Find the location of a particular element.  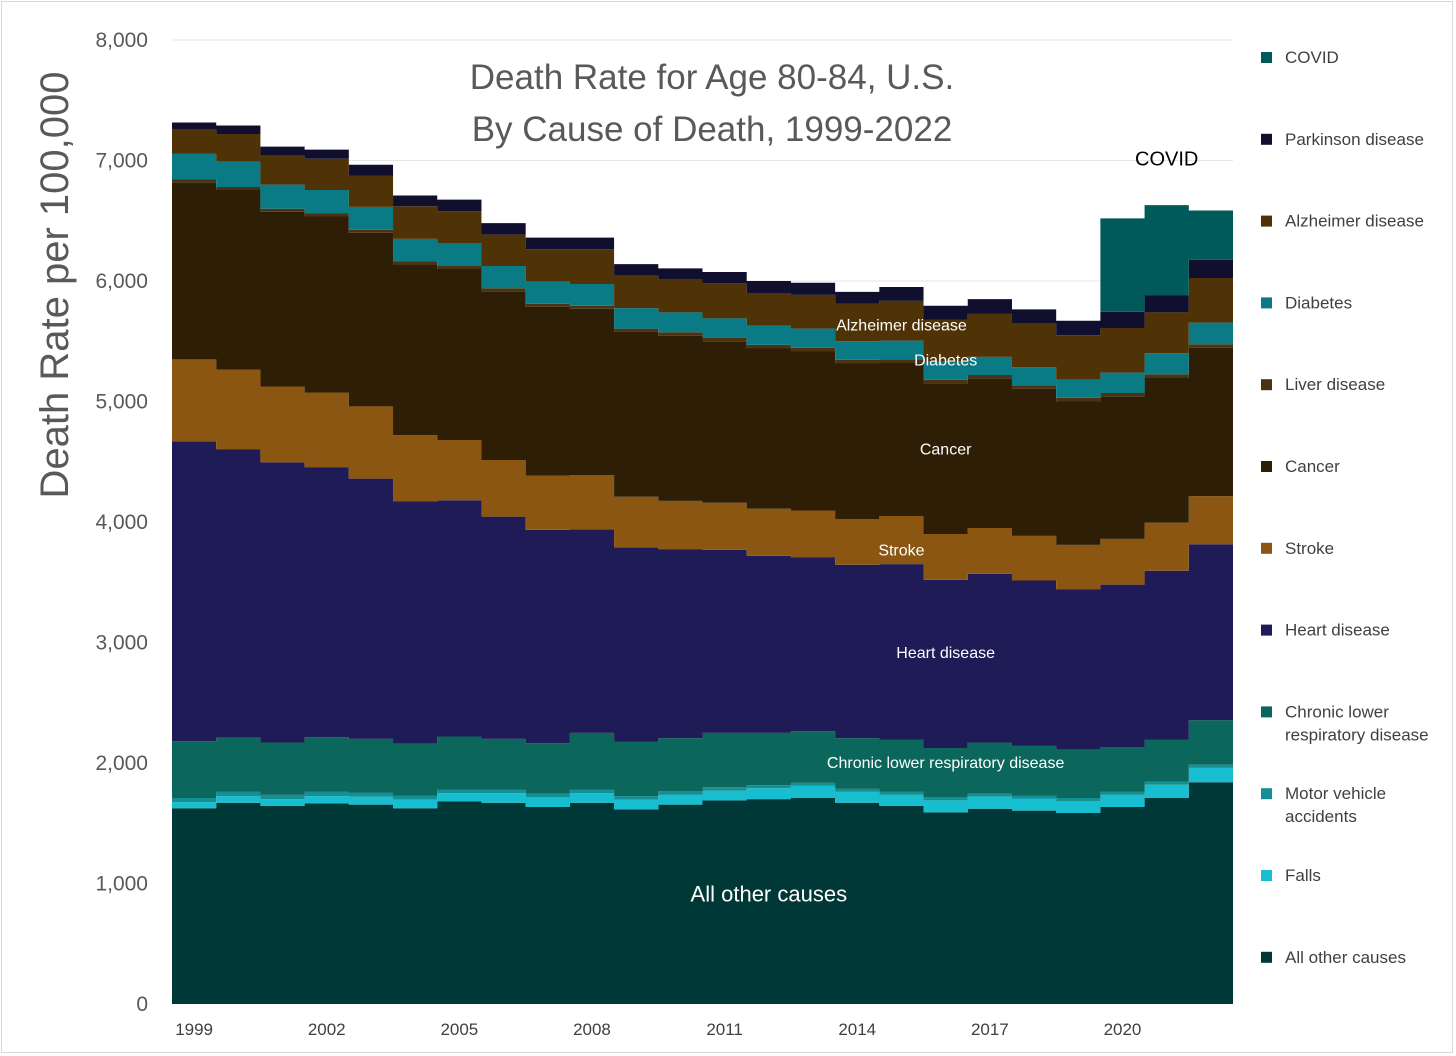

legend-label: Chronic lower respiratory disease is located at coordinates (1357, 723).